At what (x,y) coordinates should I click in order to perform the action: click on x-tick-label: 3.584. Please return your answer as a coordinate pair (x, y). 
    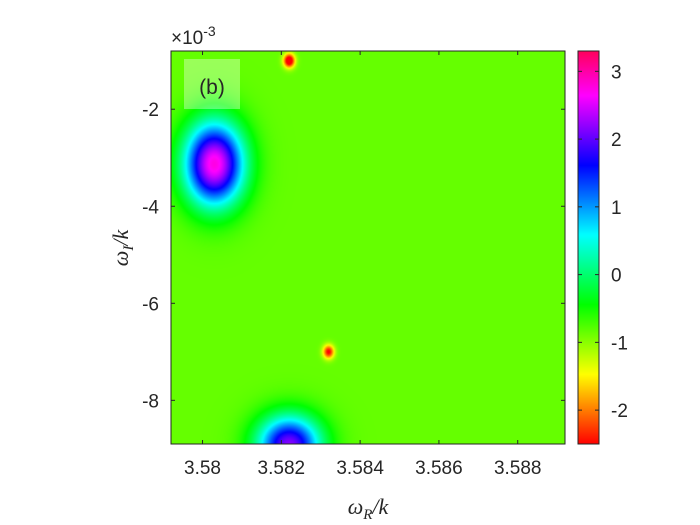
    Looking at the image, I should click on (360, 468).